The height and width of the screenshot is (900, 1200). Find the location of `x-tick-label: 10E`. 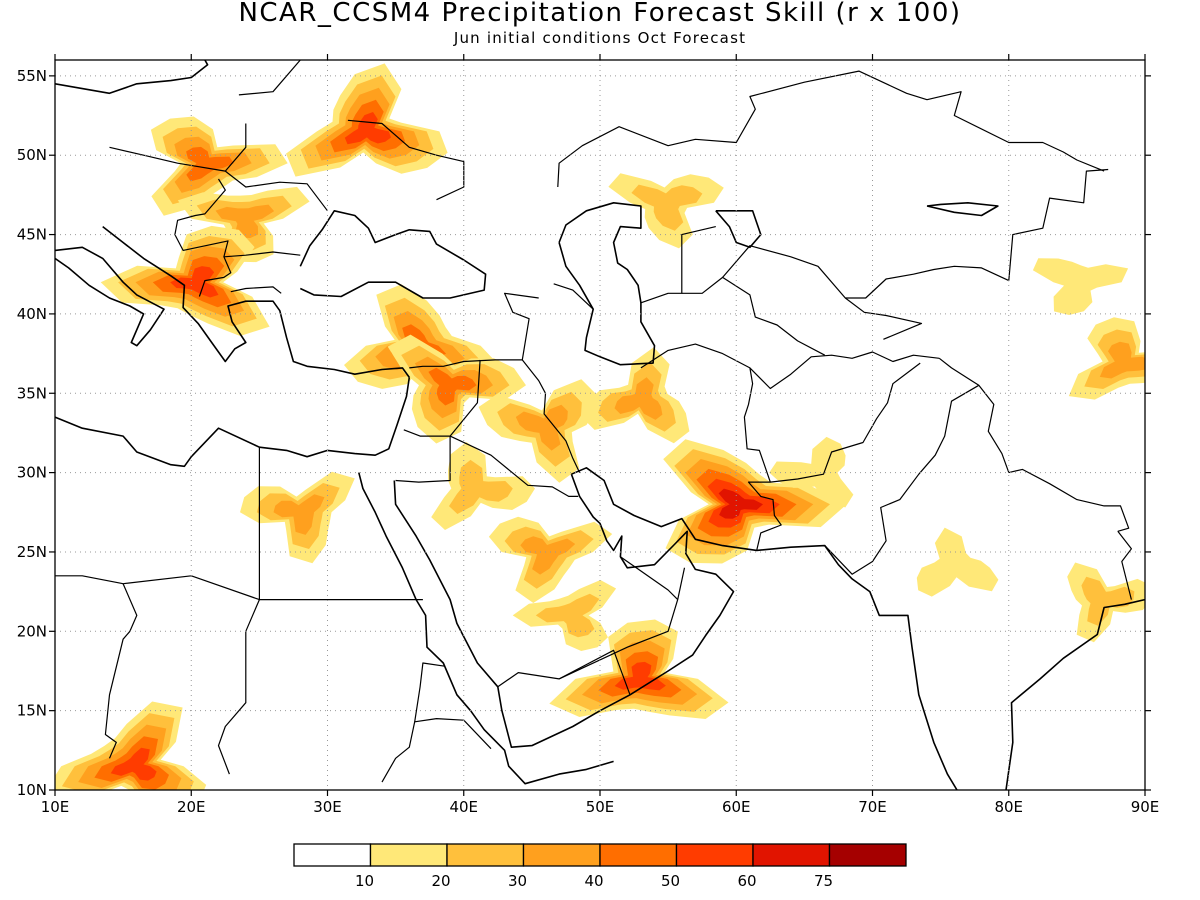

x-tick-label: 10E is located at coordinates (55, 807).